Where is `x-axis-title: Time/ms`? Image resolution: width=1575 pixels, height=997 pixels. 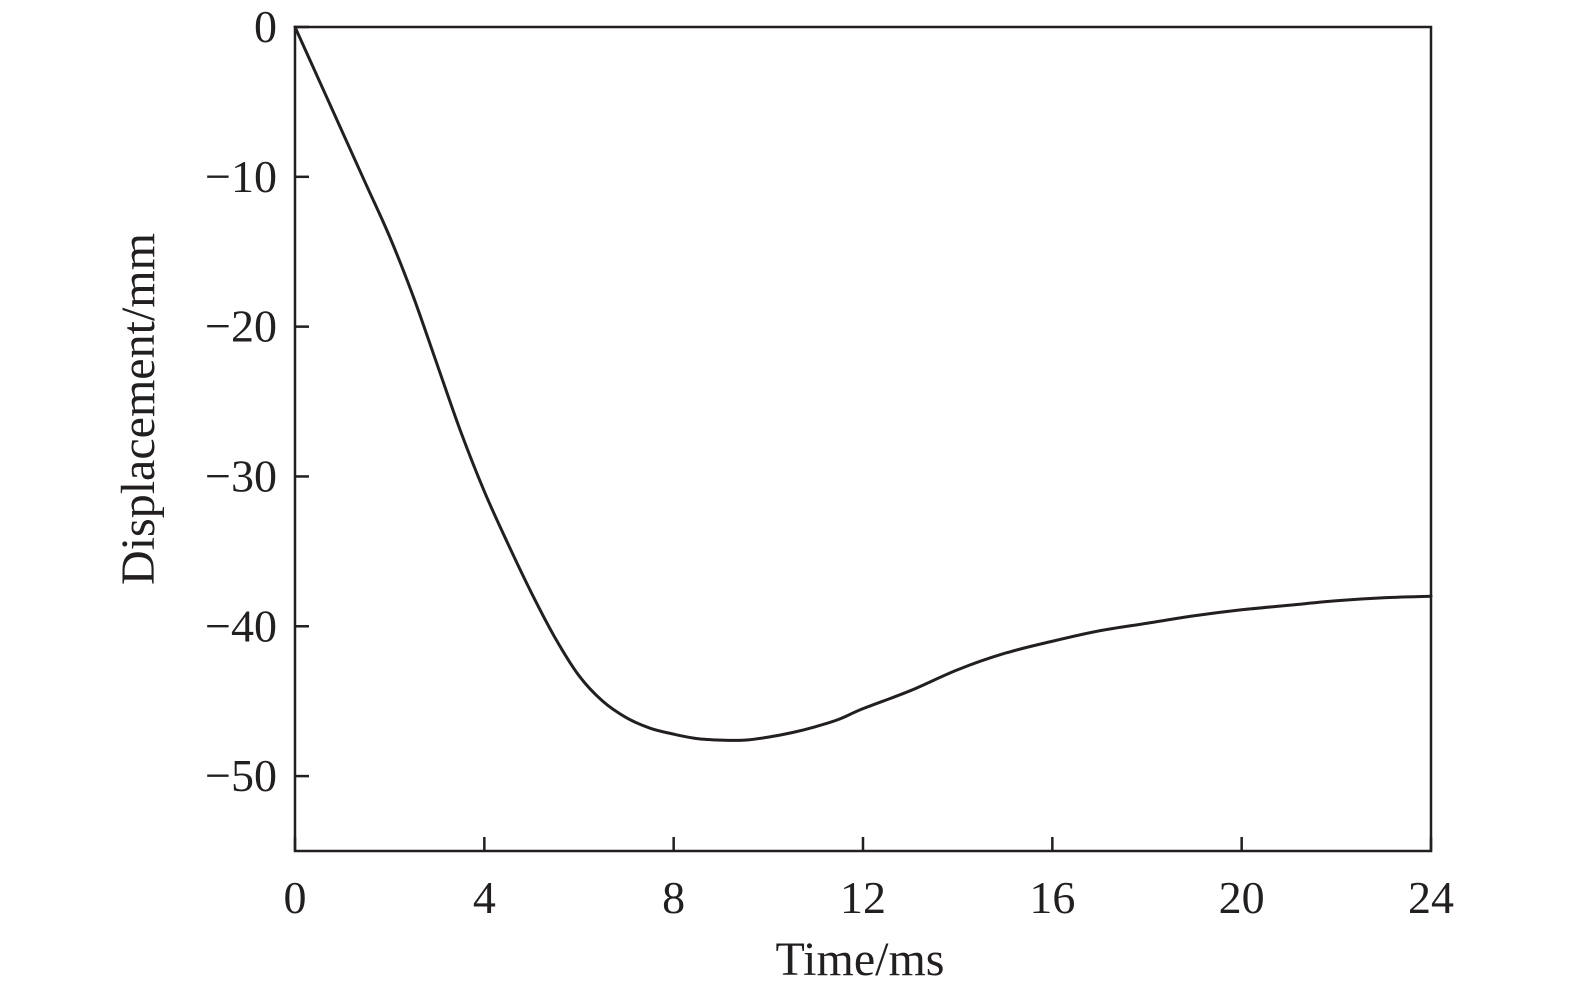
x-axis-title: Time/ms is located at coordinates (860, 959).